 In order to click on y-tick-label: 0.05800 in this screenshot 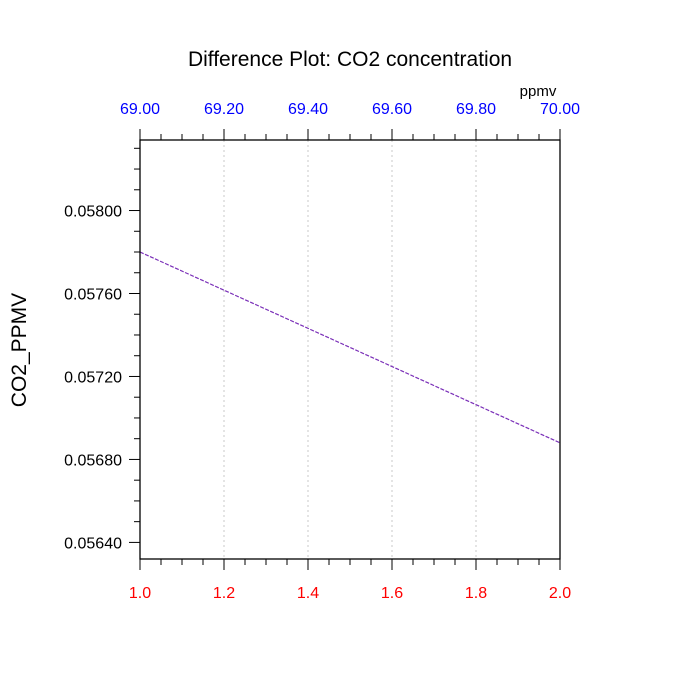, I will do `click(93, 212)`.